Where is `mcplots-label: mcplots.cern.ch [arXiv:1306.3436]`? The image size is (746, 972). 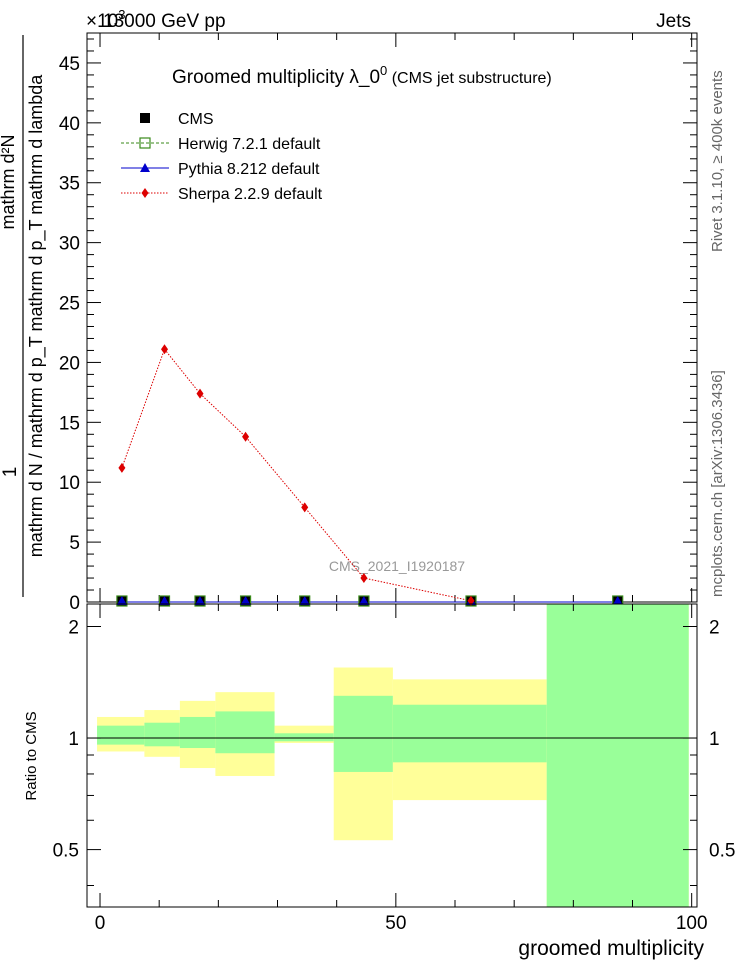
mcplots-label: mcplots.cern.ch [arXiv:1306.3436] is located at coordinates (717, 483).